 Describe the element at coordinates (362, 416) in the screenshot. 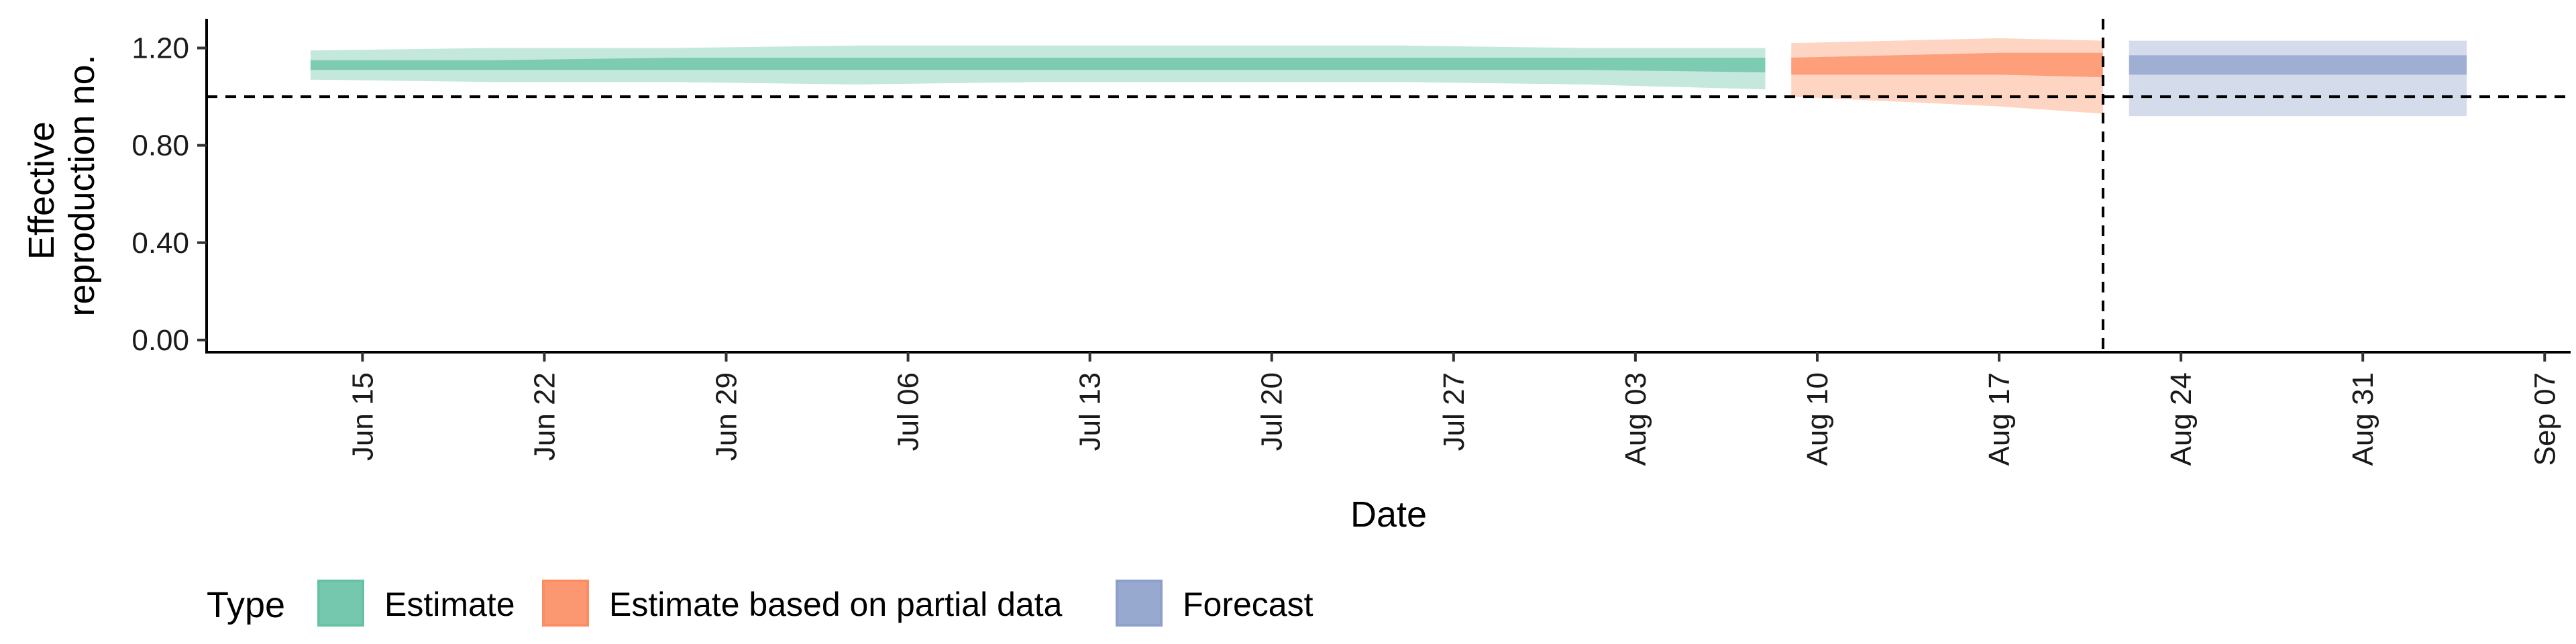

I see `x-tick-label: Jun 15` at that location.